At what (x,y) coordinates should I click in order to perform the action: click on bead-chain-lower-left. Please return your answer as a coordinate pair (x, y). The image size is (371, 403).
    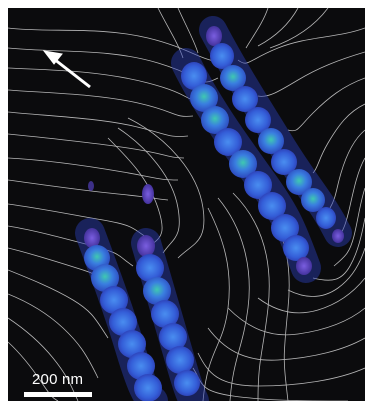
    Looking at the image, I should click on (121, 309).